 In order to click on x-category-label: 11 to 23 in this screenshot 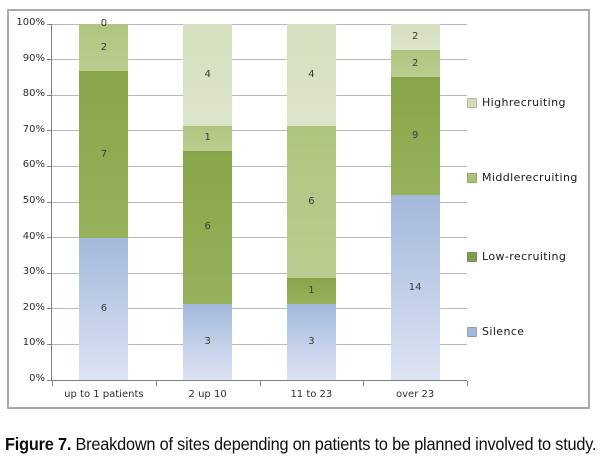, I will do `click(311, 394)`.